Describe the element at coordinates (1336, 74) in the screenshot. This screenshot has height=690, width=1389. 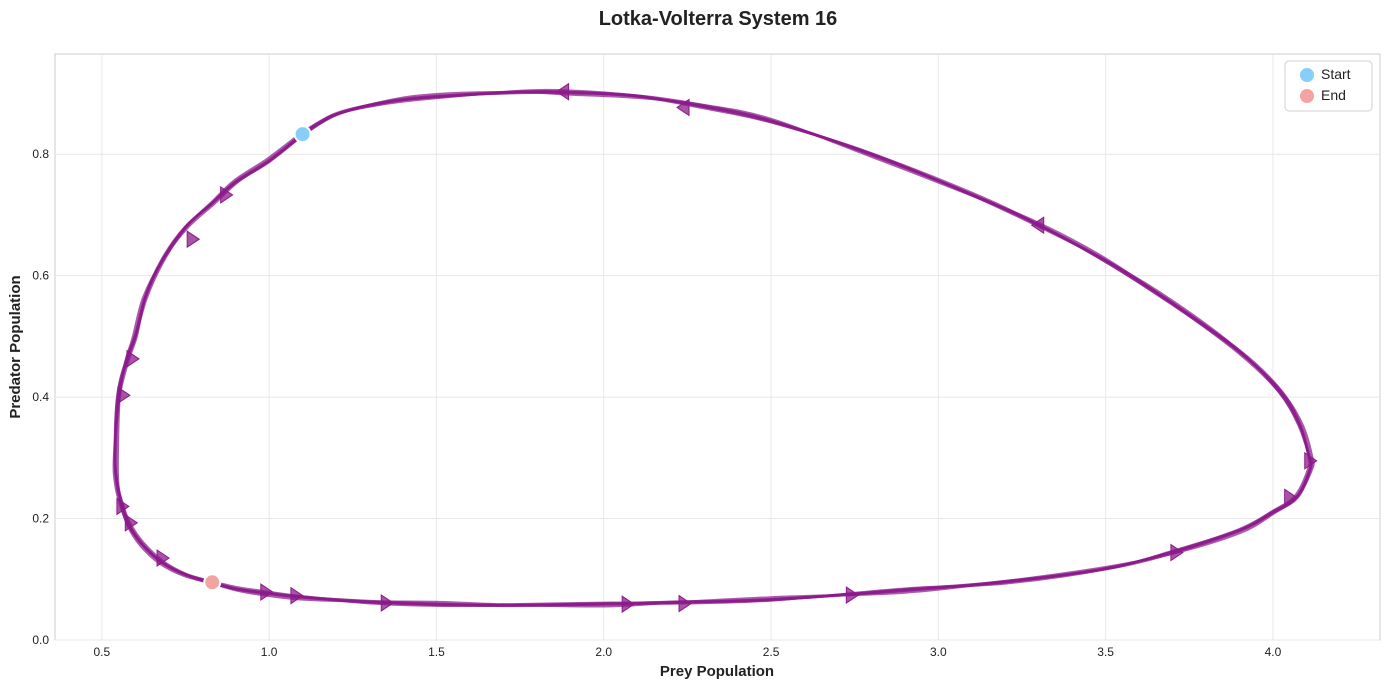
I see `legend-start-label: Start` at that location.